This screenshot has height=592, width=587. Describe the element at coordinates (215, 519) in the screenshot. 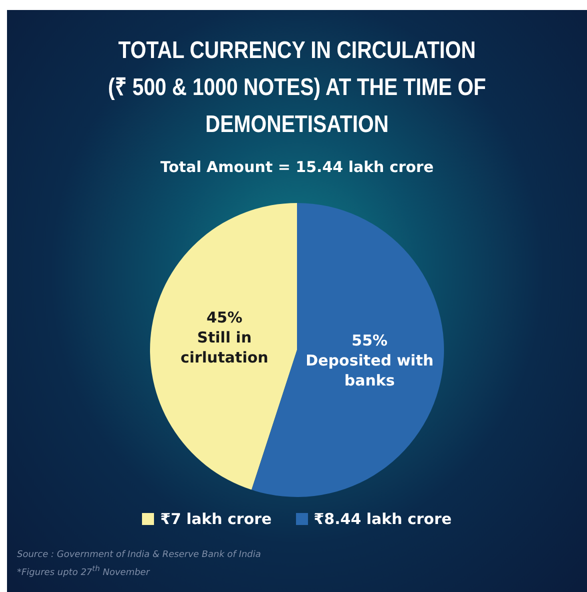

I see `legend-label: ₹7 lakh crore` at that location.